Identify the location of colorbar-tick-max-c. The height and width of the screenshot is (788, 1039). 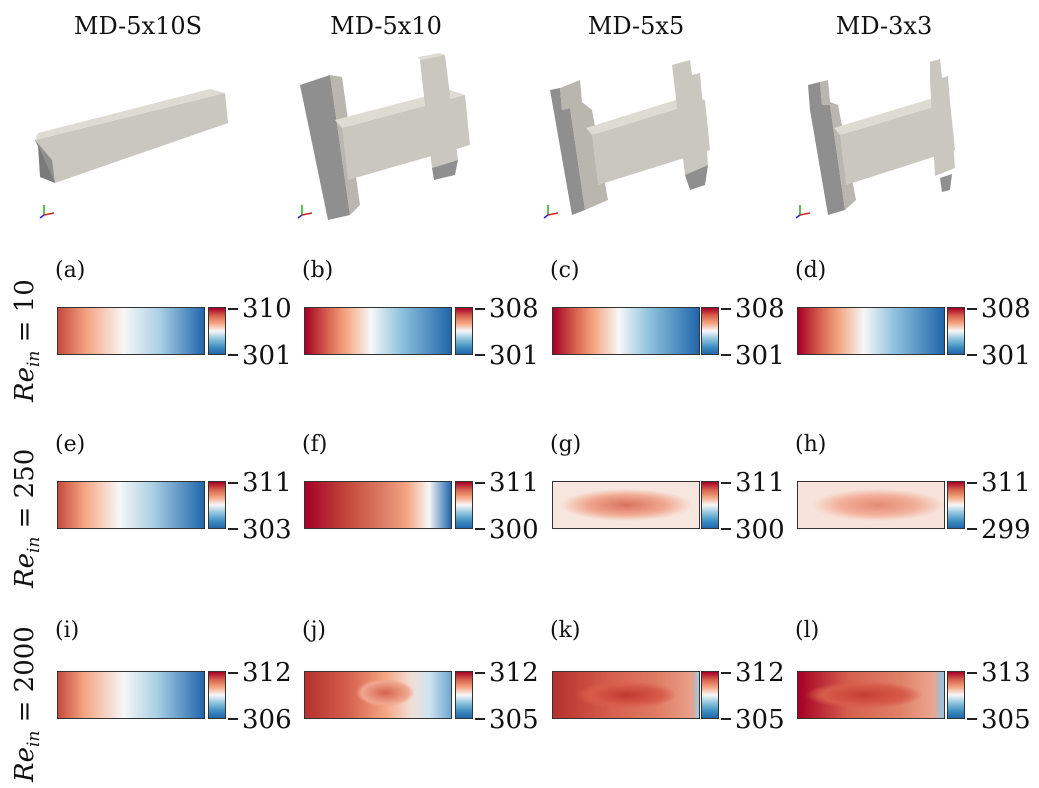
(726, 309).